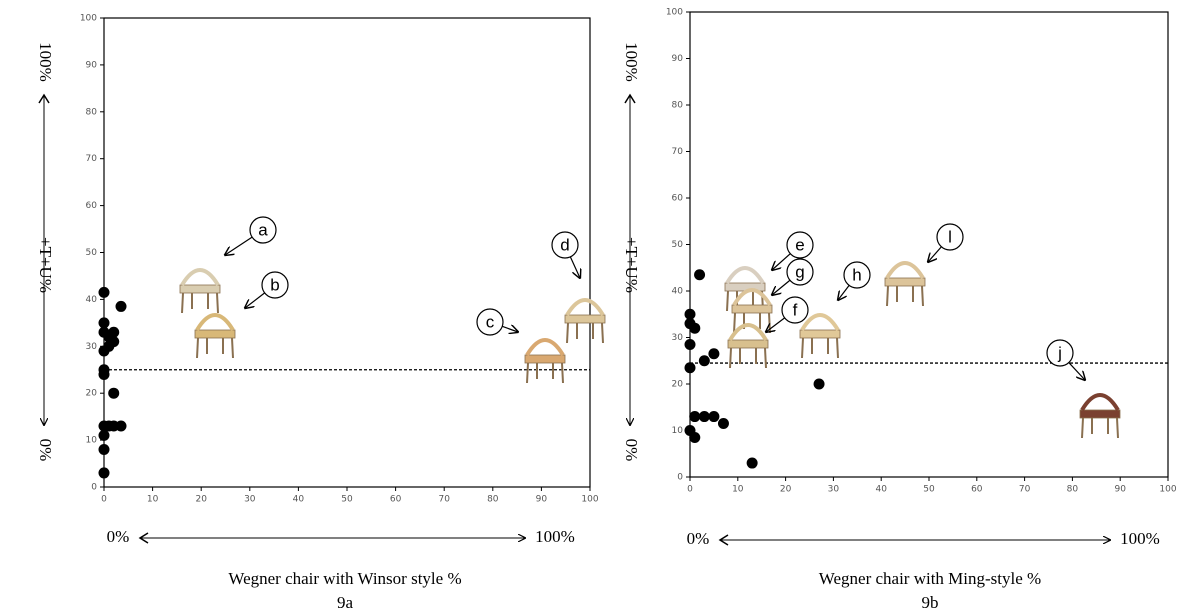 The height and width of the screenshot is (614, 1184). What do you see at coordinates (564, 244) in the screenshot?
I see `annotation-label: d` at bounding box center [564, 244].